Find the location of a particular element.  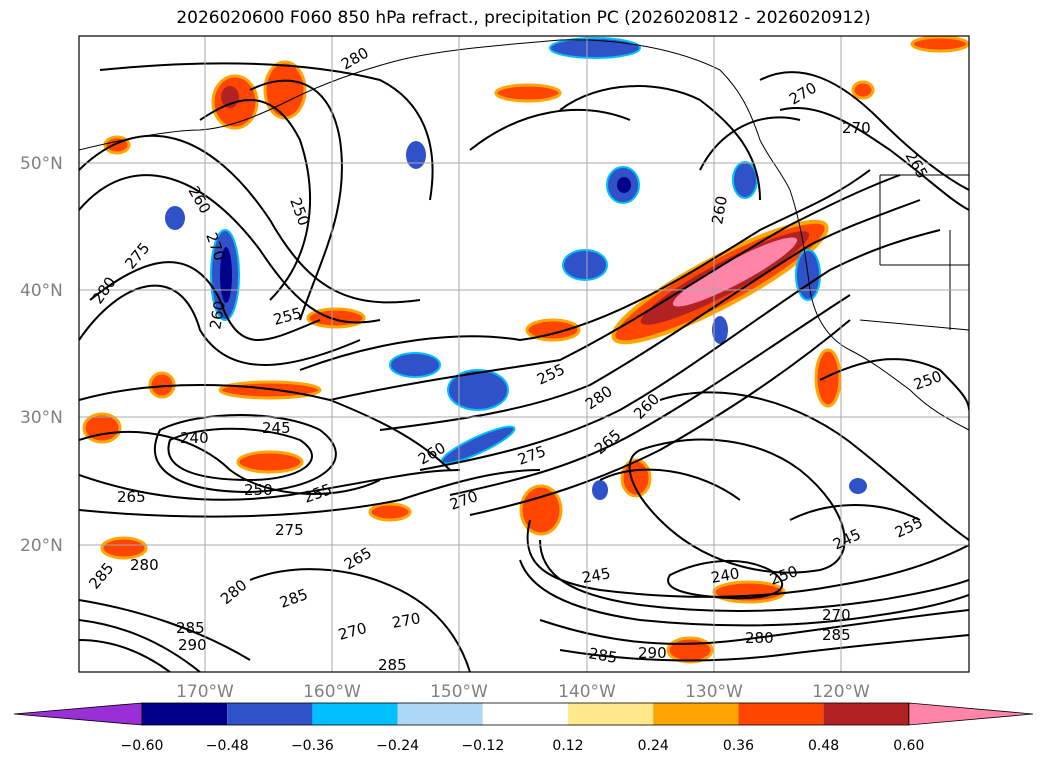

contour-label: 275 is located at coordinates (289, 530).